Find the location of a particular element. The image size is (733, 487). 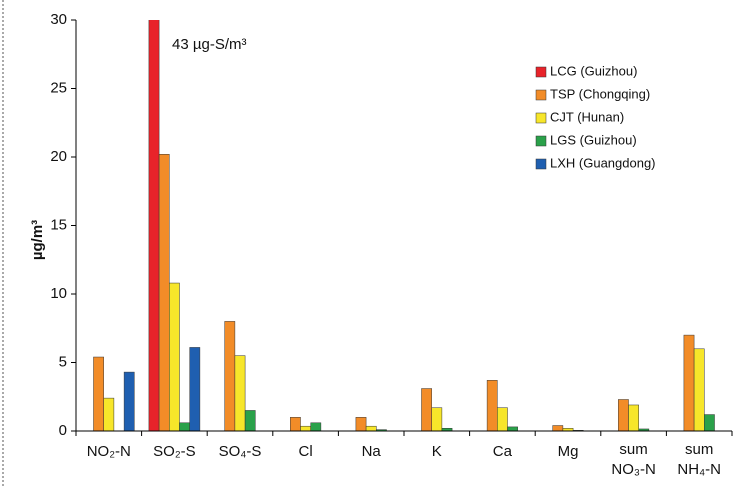

y-tick-label: 15 is located at coordinates (58, 224).